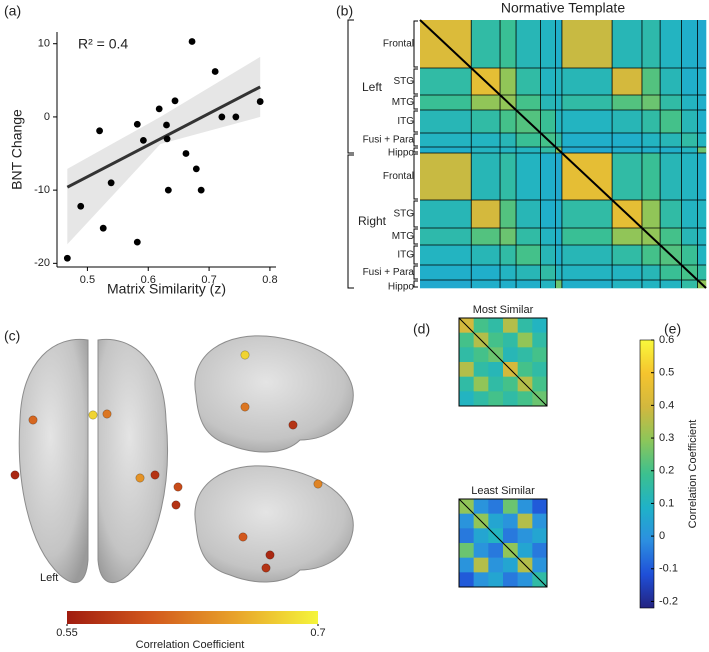  I want to click on colorbar-tick-label: 0, so click(662, 536).